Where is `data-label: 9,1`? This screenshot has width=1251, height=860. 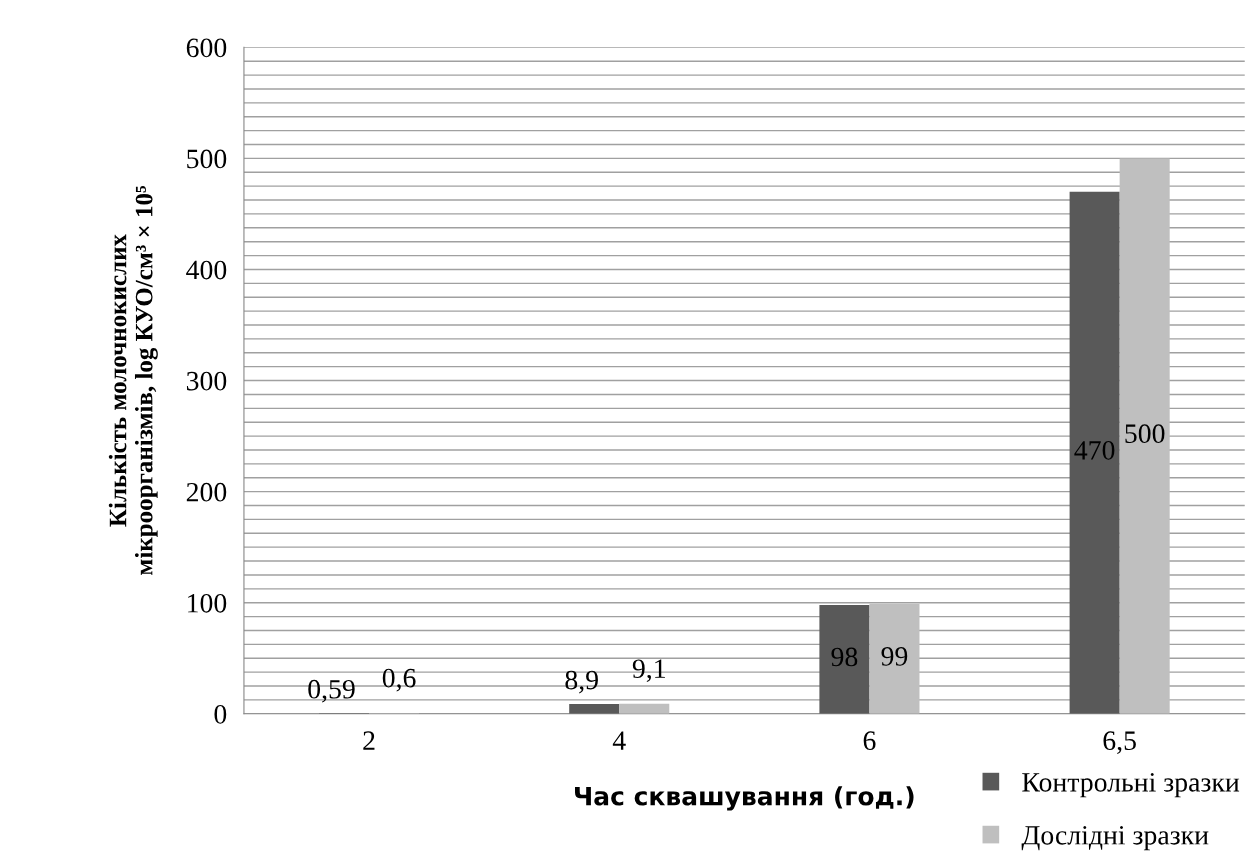 data-label: 9,1 is located at coordinates (648, 671).